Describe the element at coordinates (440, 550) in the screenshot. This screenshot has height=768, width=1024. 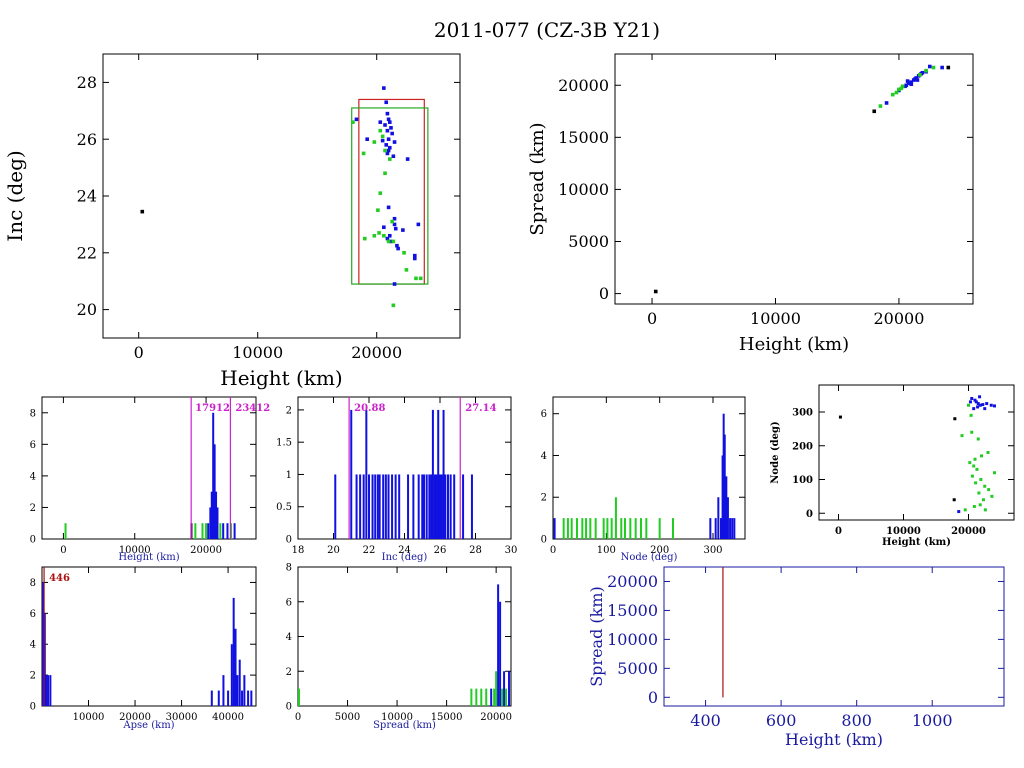
I see `x-tick-label: 26` at that location.